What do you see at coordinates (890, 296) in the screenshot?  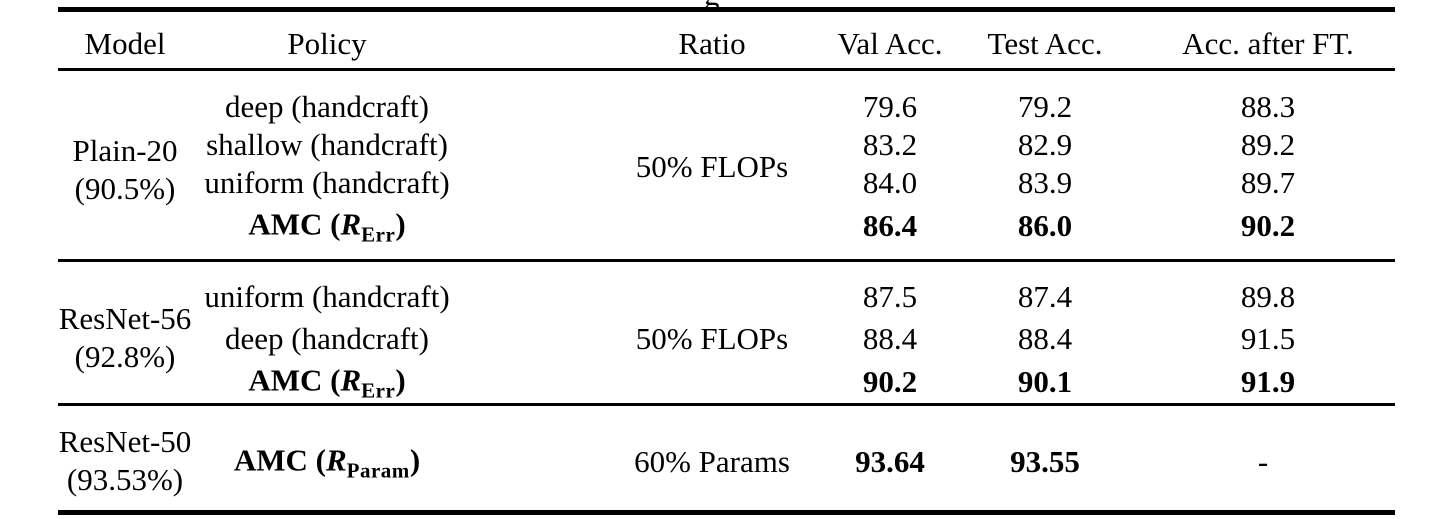 I see `val-acc-cell: 87.5` at bounding box center [890, 296].